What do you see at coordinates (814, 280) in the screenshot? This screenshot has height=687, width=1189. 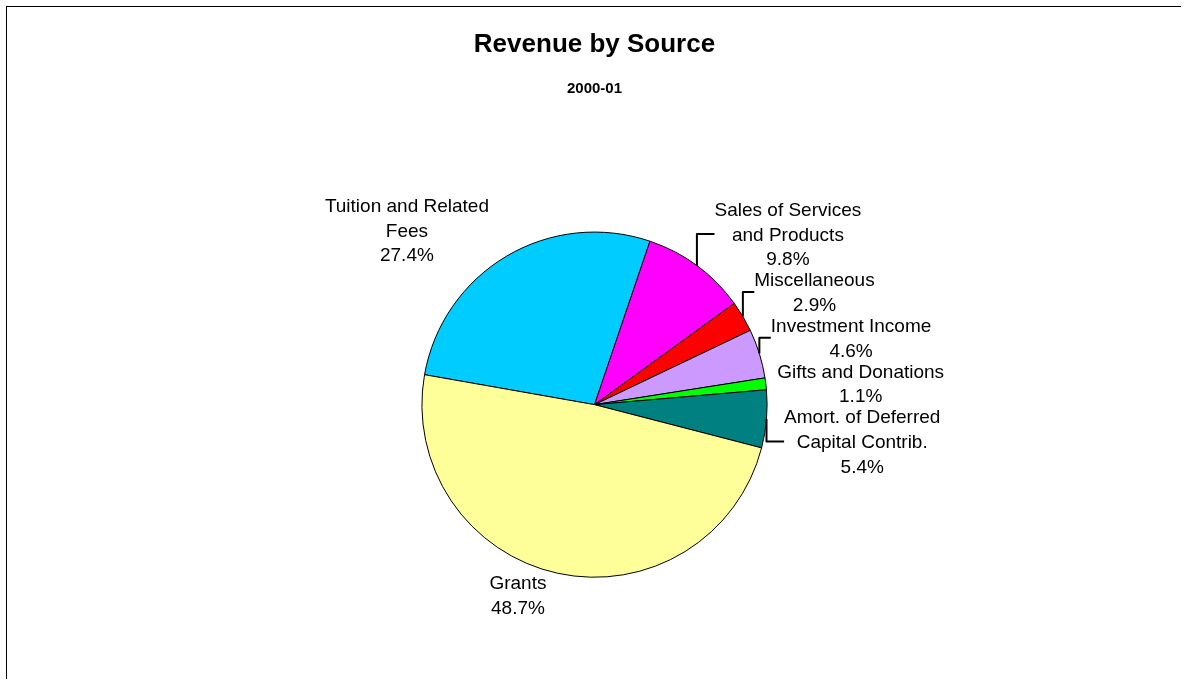 I see `slice-label: Miscellaneous` at bounding box center [814, 280].